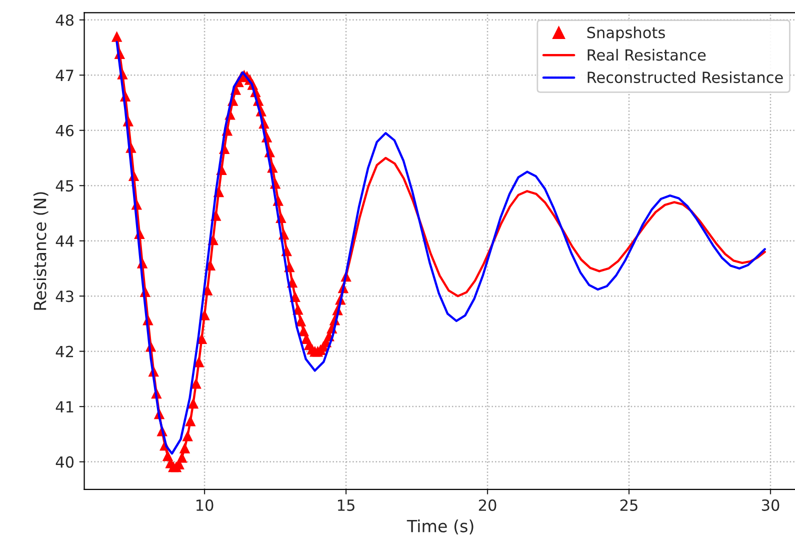 This screenshot has height=553, width=795. I want to click on y-tick-label: 46, so click(65, 130).